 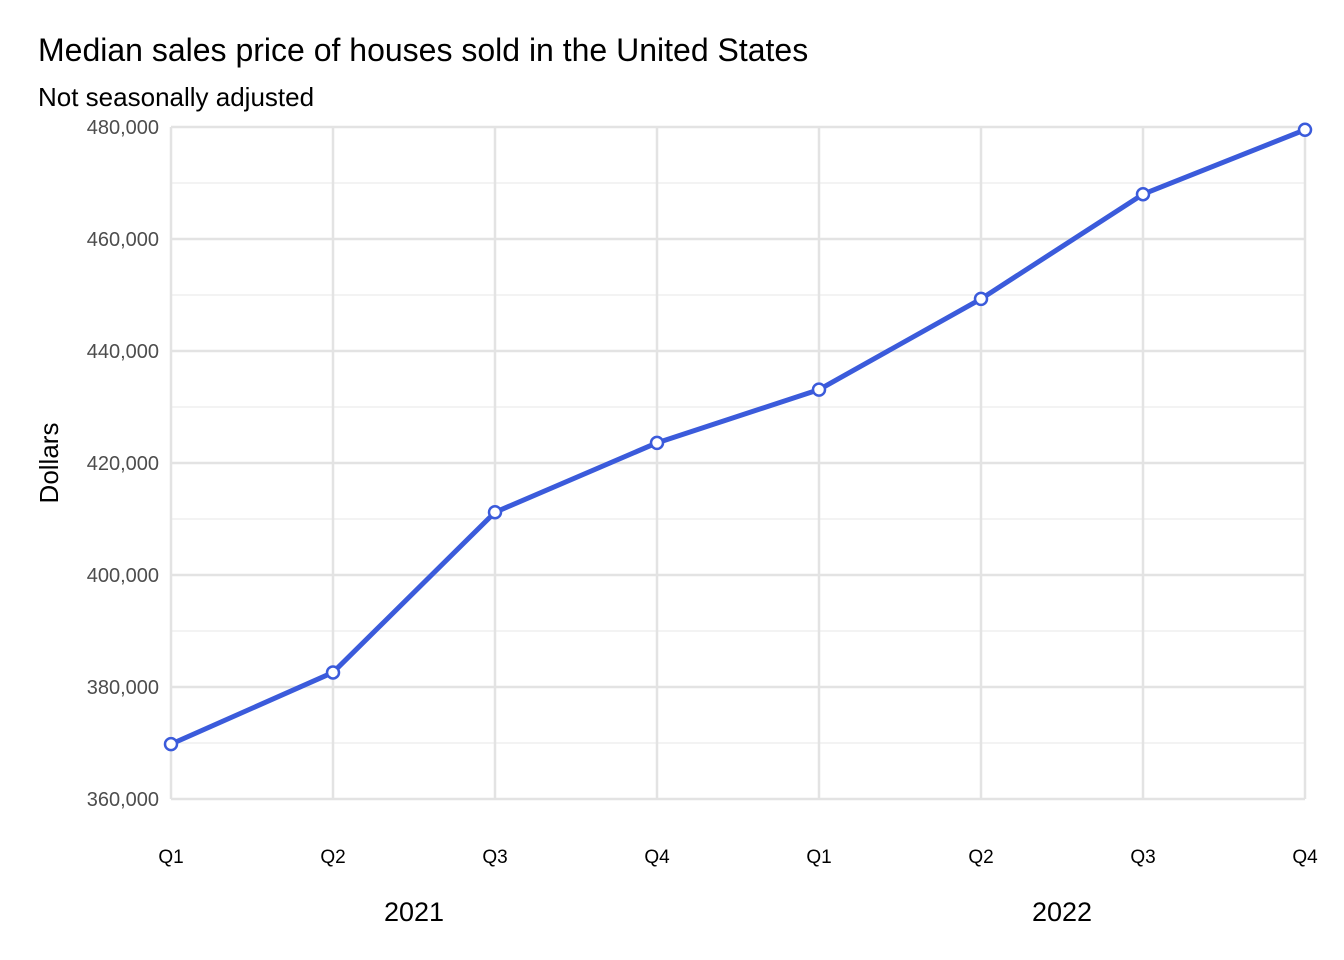 What do you see at coordinates (1062, 912) in the screenshot?
I see `x-group-label: 2022` at bounding box center [1062, 912].